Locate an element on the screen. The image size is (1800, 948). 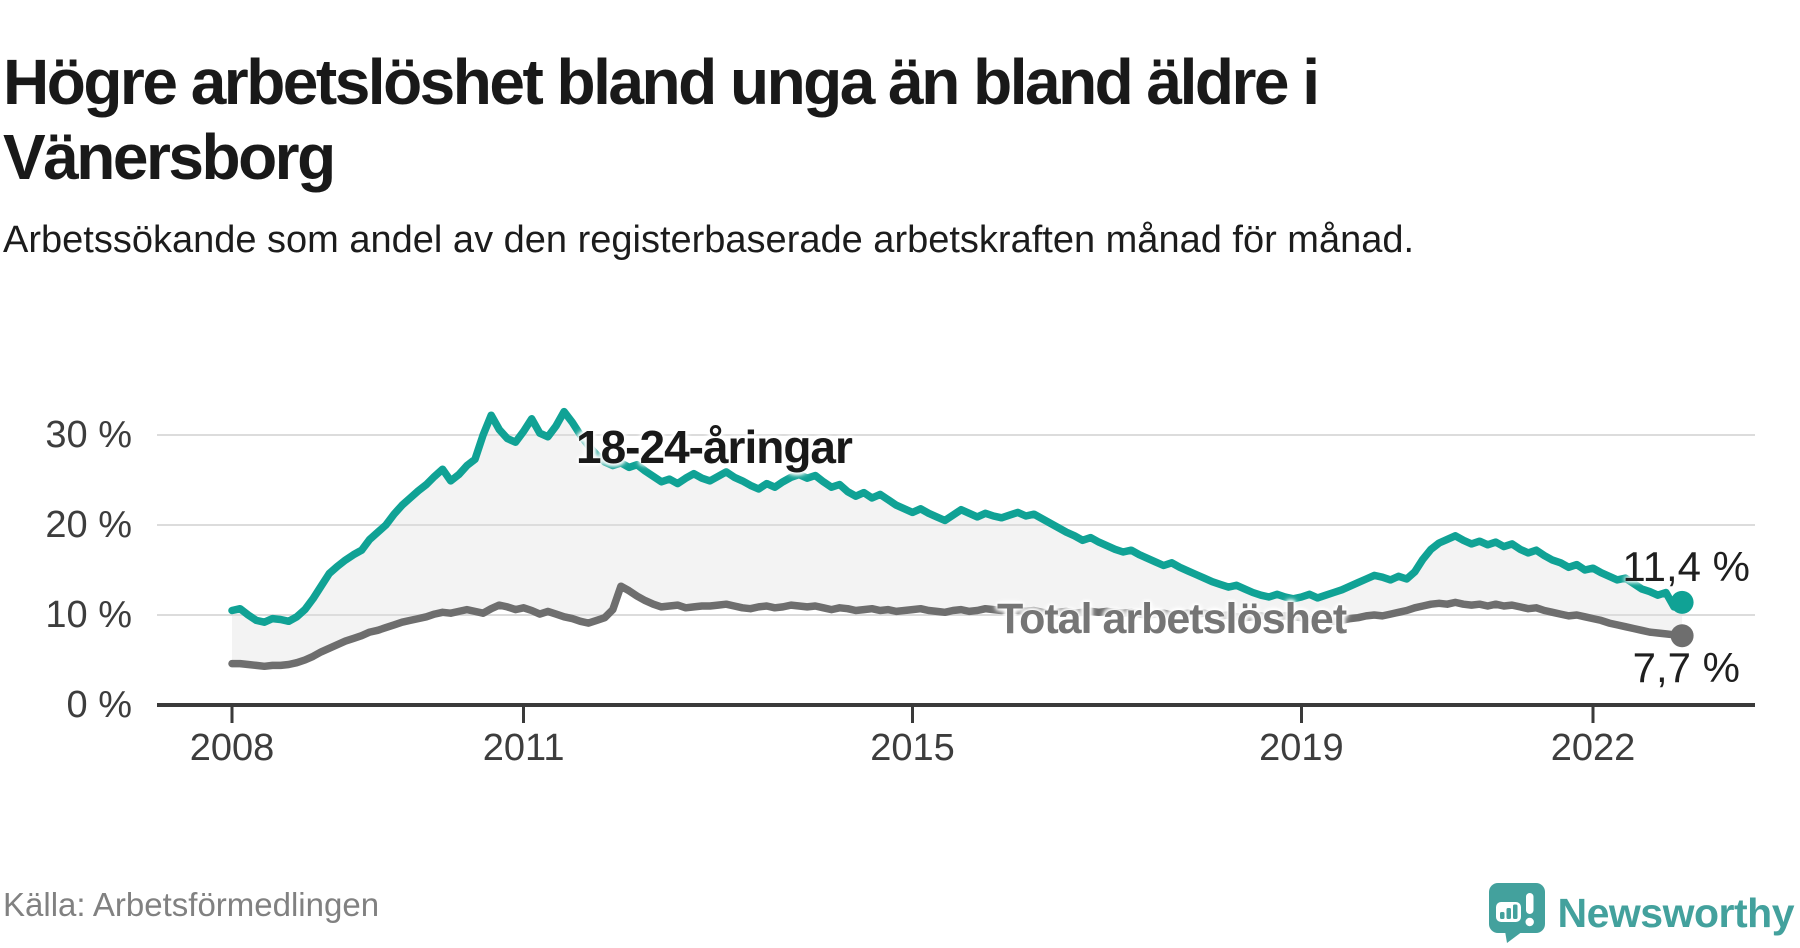
brand-name: Newsworthy is located at coordinates (1676, 912).